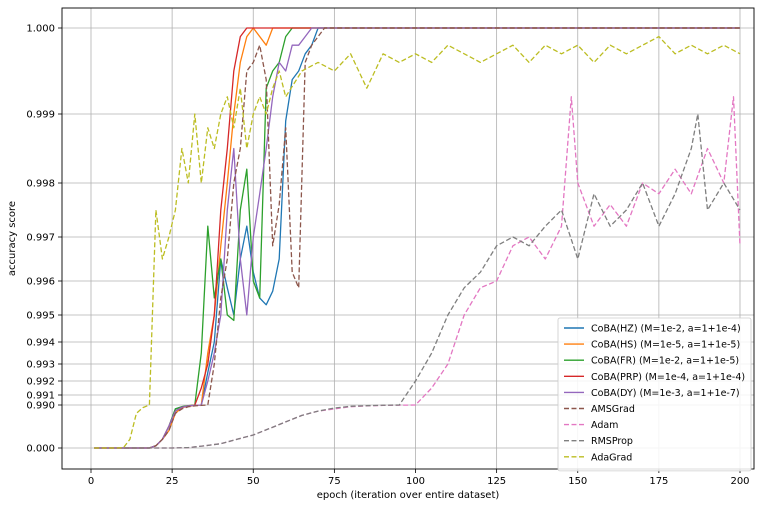 The height and width of the screenshot is (506, 767). What do you see at coordinates (40, 343) in the screenshot?
I see `y-tick-label: 0.994` at bounding box center [40, 343].